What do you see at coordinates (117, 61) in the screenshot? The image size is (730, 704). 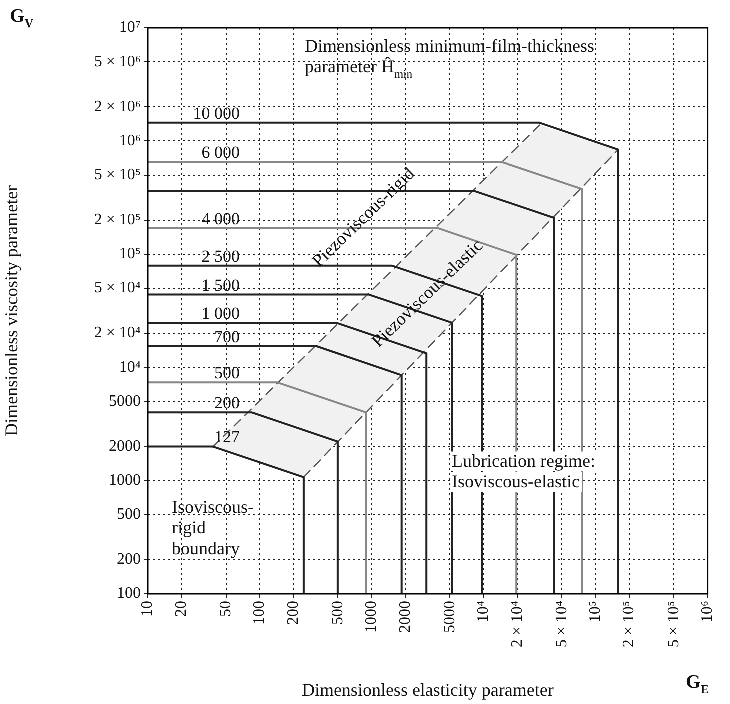 I see `y-tick-label: 5 × 10⁶` at bounding box center [117, 61].